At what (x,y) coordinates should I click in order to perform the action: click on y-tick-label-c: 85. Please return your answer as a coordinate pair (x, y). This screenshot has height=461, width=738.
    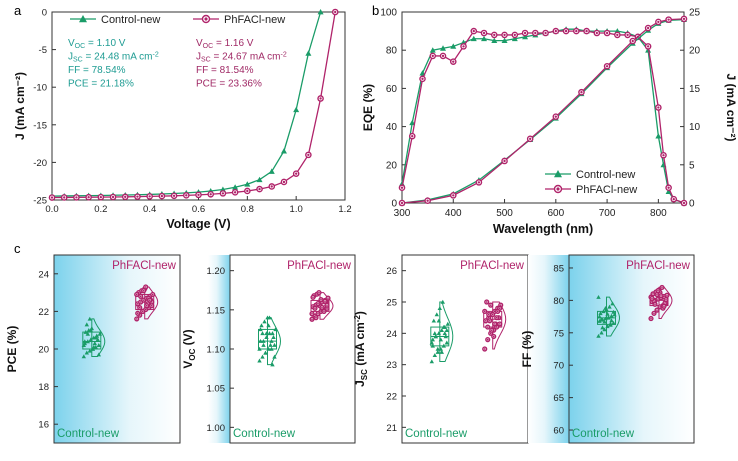
    Looking at the image, I should click on (558, 268).